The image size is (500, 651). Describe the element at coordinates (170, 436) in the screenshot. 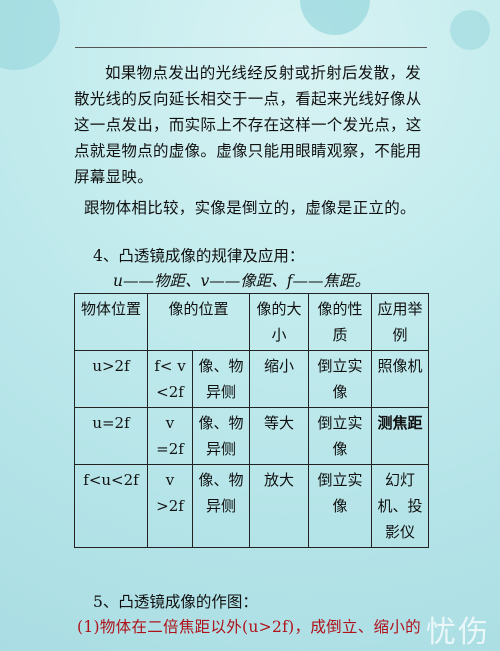

I see `table-cell: v =2f` at that location.